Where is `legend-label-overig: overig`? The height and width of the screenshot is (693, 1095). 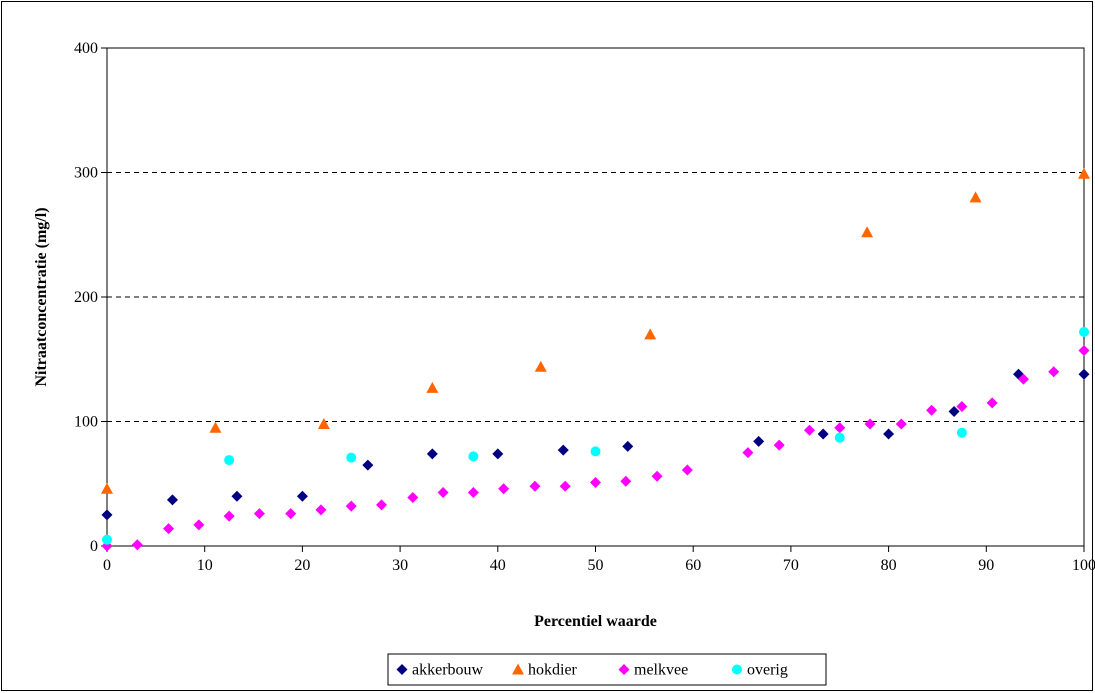
legend-label-overig: overig is located at coordinates (767, 670).